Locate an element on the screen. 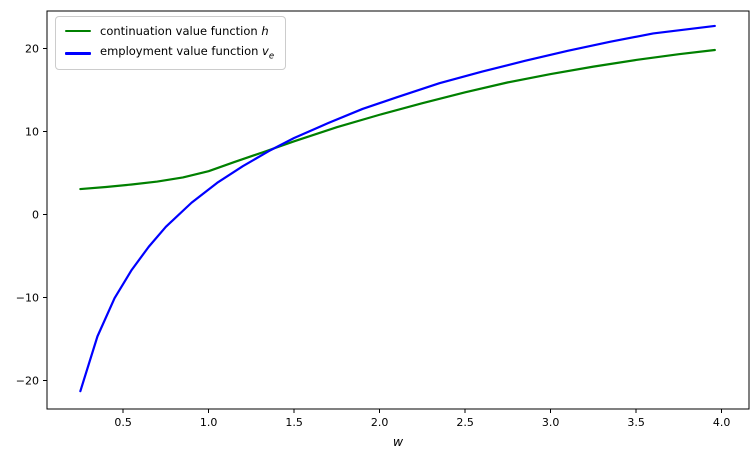 This screenshot has height=463, width=756. y-tick-label: 0 is located at coordinates (35, 214).